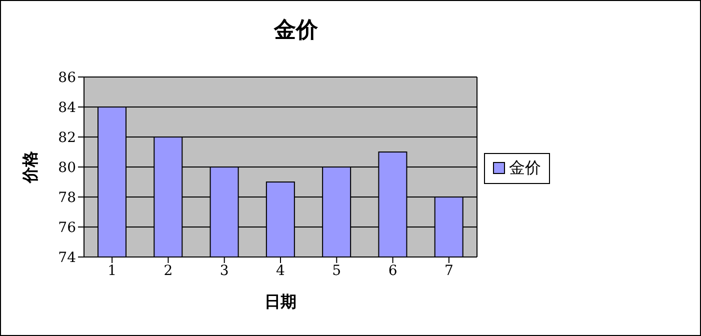 Image resolution: width=701 pixels, height=336 pixels. Describe the element at coordinates (280, 301) in the screenshot. I see `x-axis-title: 日期` at that location.